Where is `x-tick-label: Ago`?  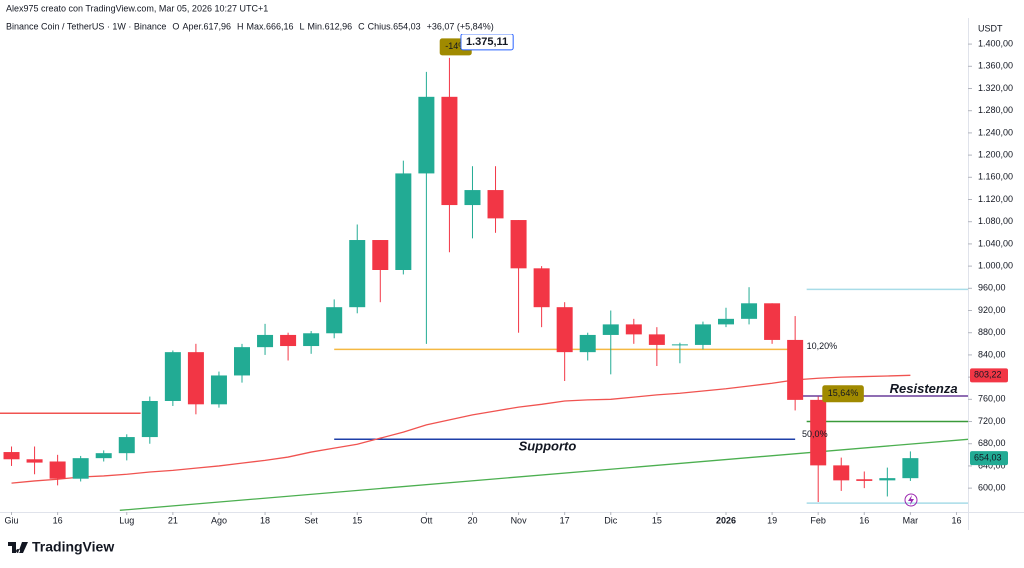 x-tick-label: Ago is located at coordinates (219, 520).